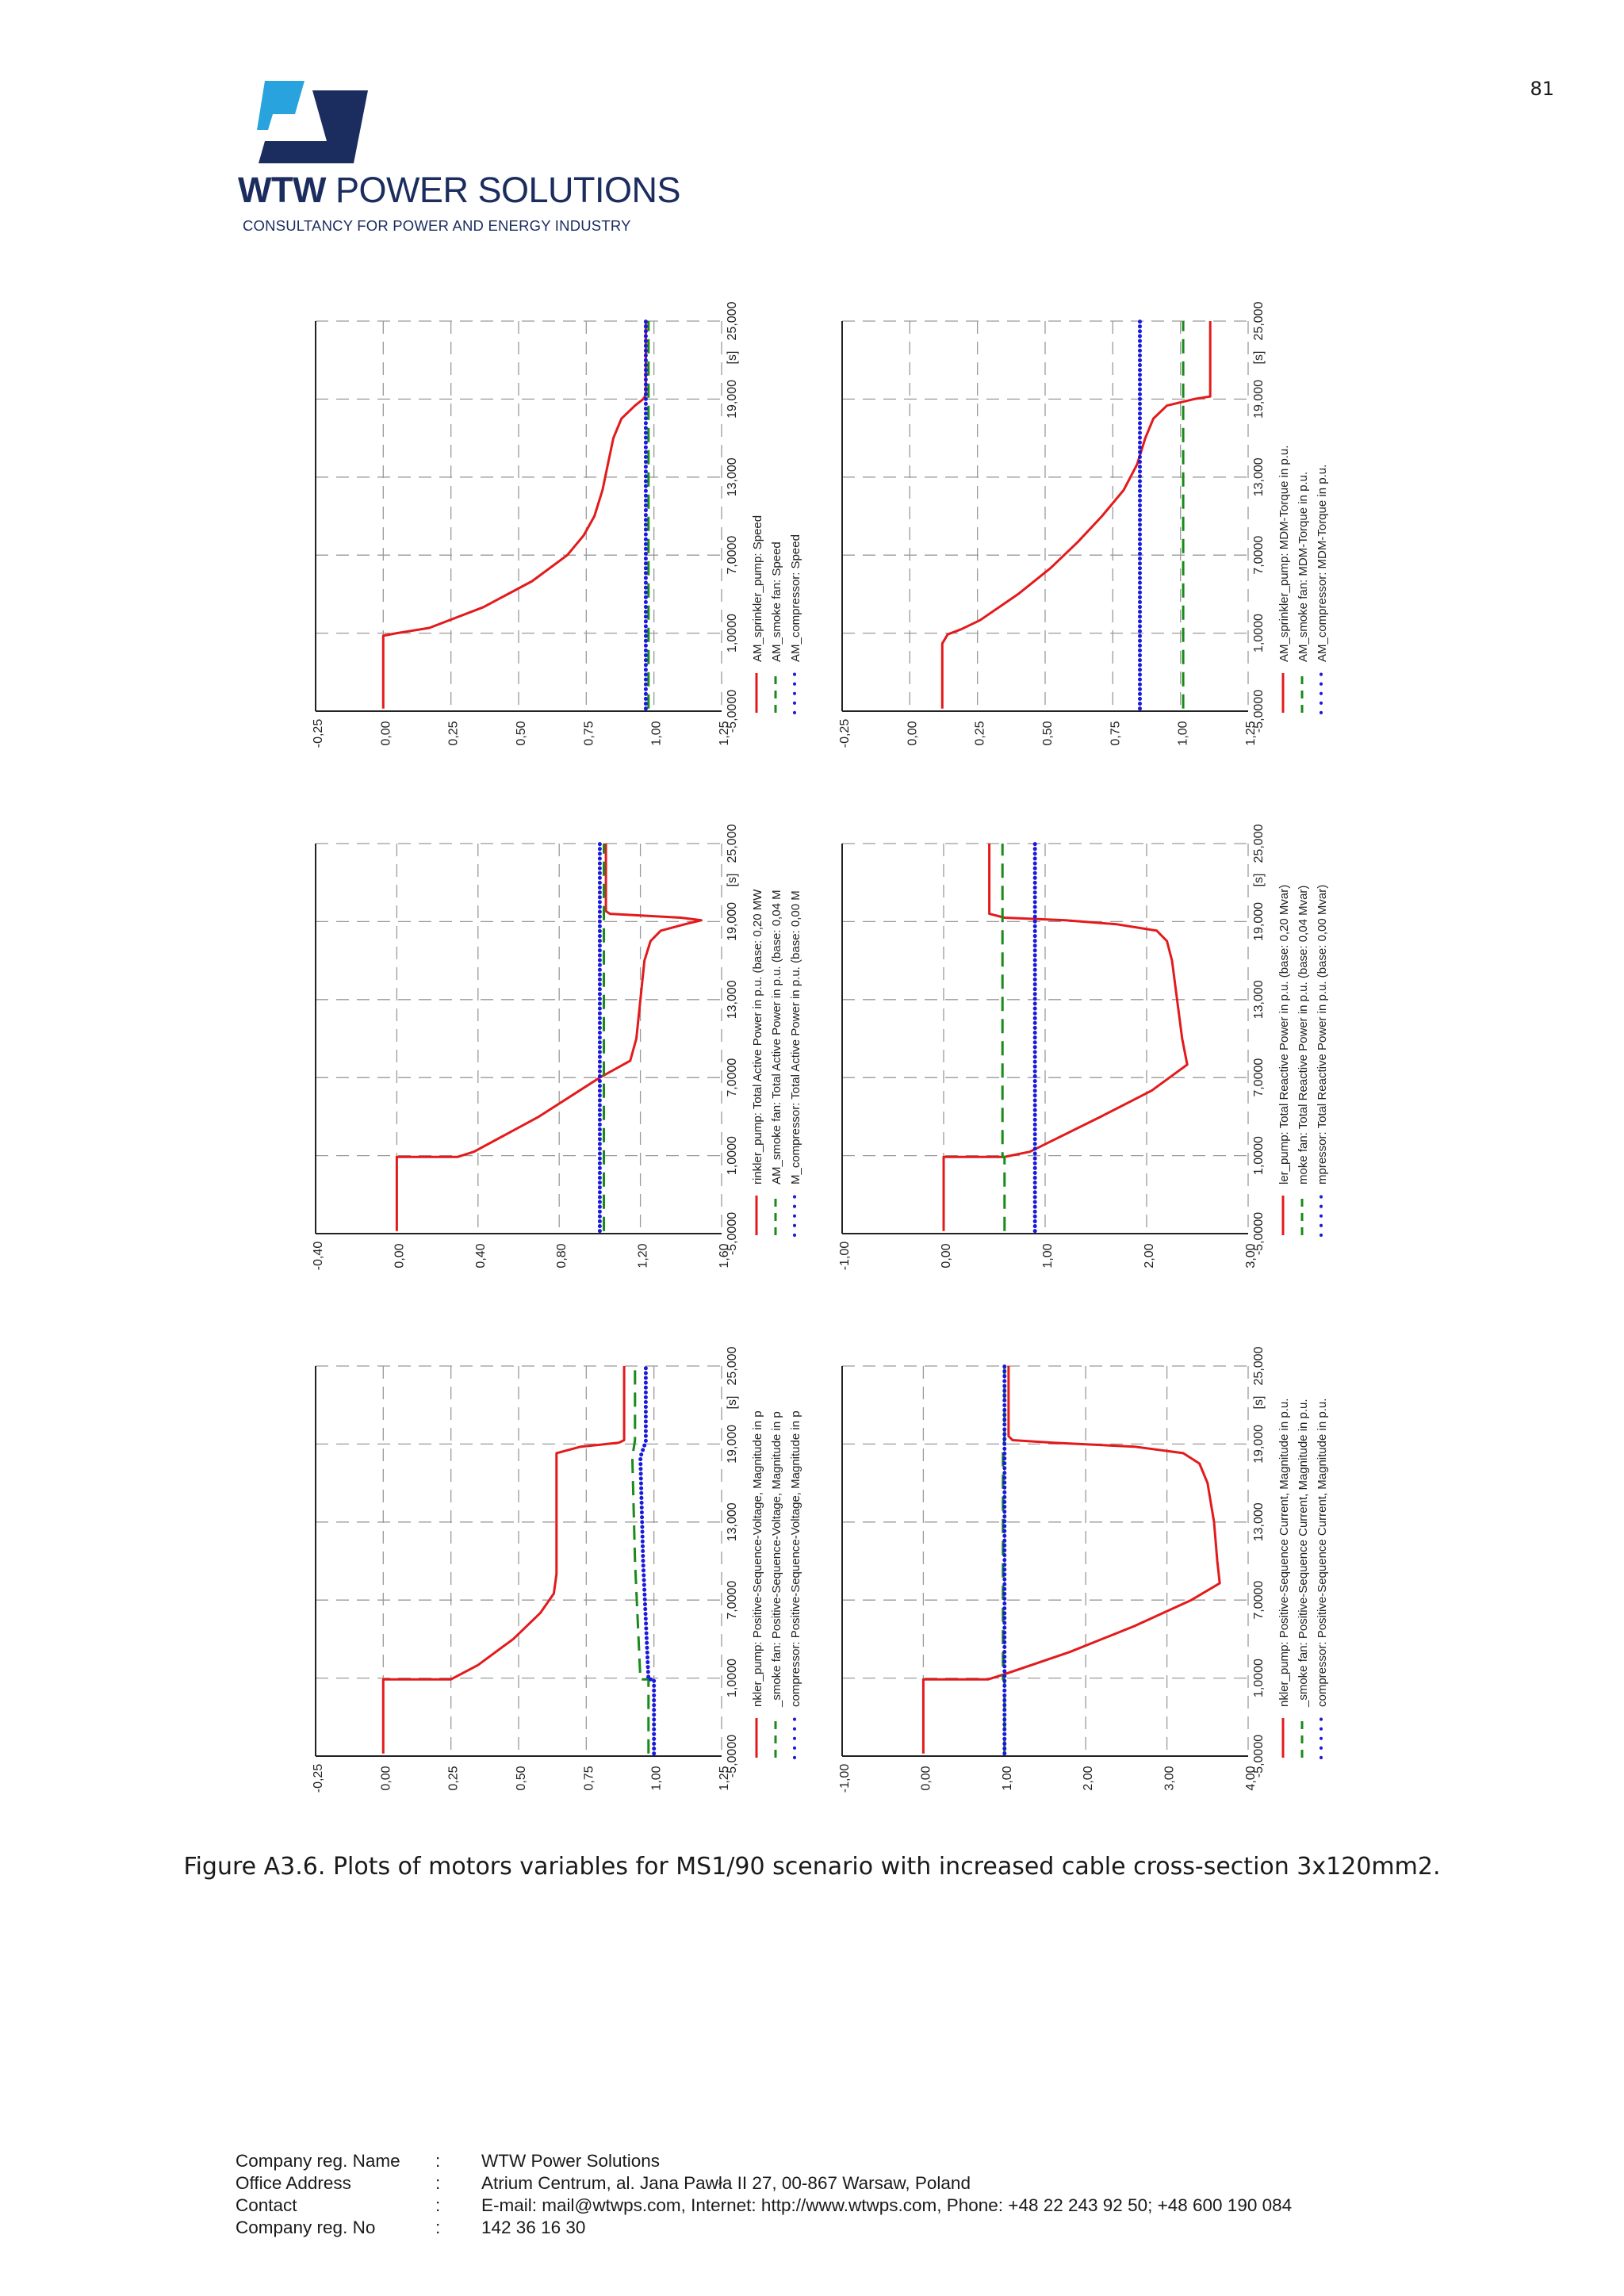 Image resolution: width=1624 pixels, height=2296 pixels. Describe the element at coordinates (764, 2161) in the screenshot. I see `footer-row: Company reg. Name: WTW Power Solutions` at that location.